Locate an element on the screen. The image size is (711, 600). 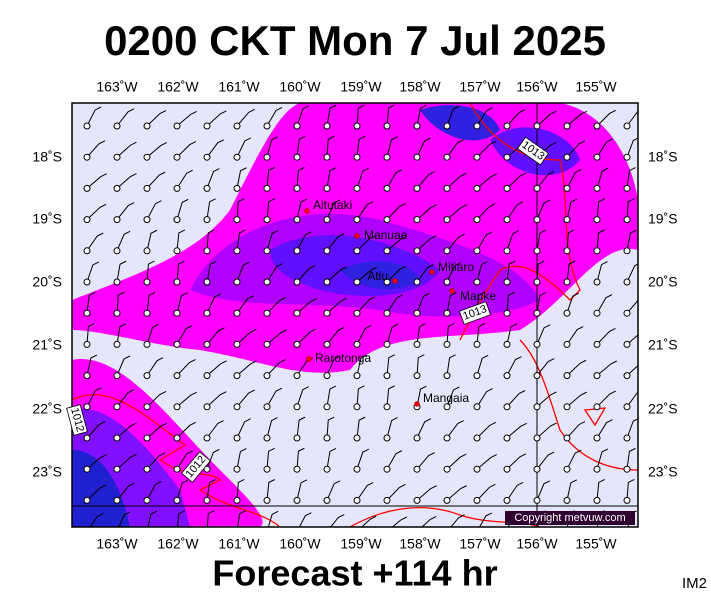
lat-tick-label: 18˚S is located at coordinates (663, 157).